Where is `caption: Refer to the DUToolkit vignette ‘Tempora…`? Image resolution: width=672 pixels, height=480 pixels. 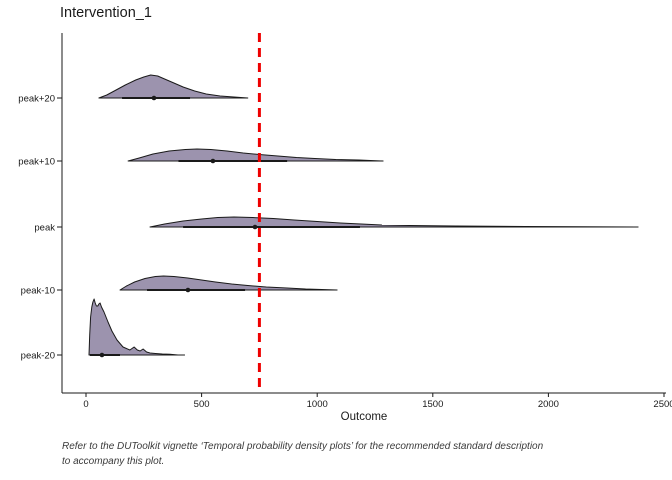
caption: Refer to the DUToolkit vignette ‘Tempora… is located at coordinates (302, 454).